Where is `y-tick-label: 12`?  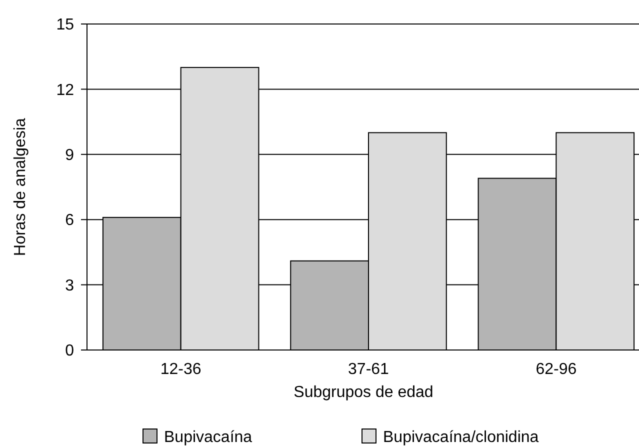 y-tick-label: 12 is located at coordinates (65, 90).